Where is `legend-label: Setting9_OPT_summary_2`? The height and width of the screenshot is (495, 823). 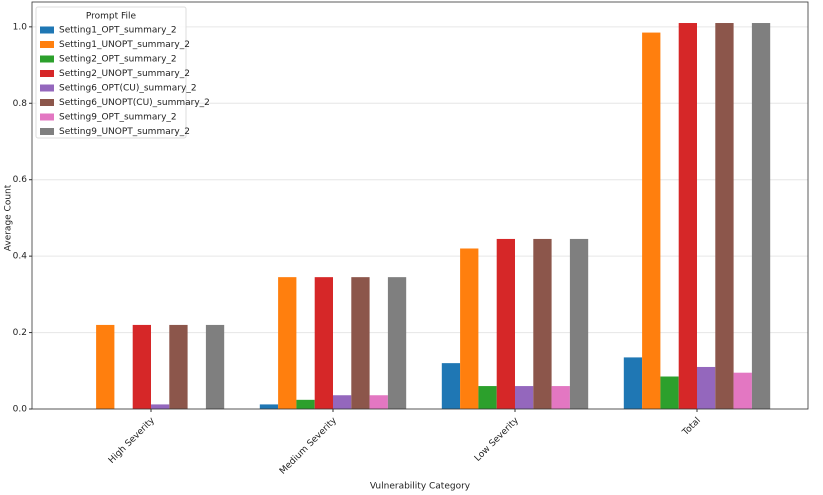
legend-label: Setting9_OPT_summary_2 is located at coordinates (118, 118).